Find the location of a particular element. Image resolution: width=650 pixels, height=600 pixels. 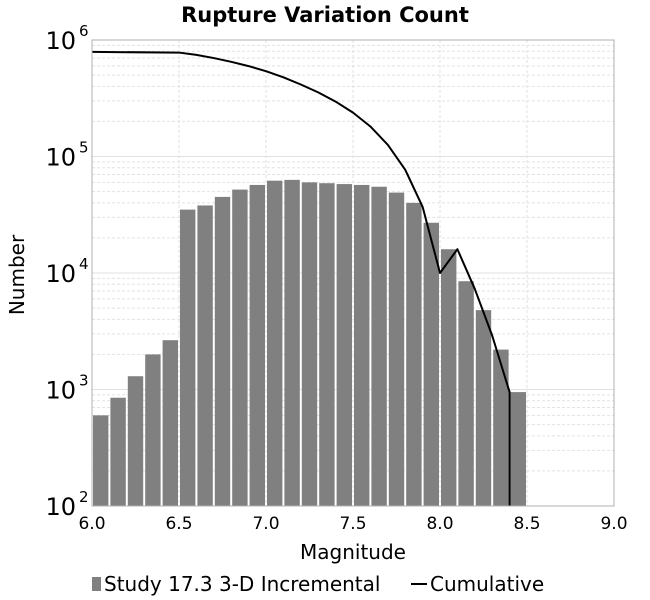

legend-label-cumulative: Cumulative is located at coordinates (487, 584).